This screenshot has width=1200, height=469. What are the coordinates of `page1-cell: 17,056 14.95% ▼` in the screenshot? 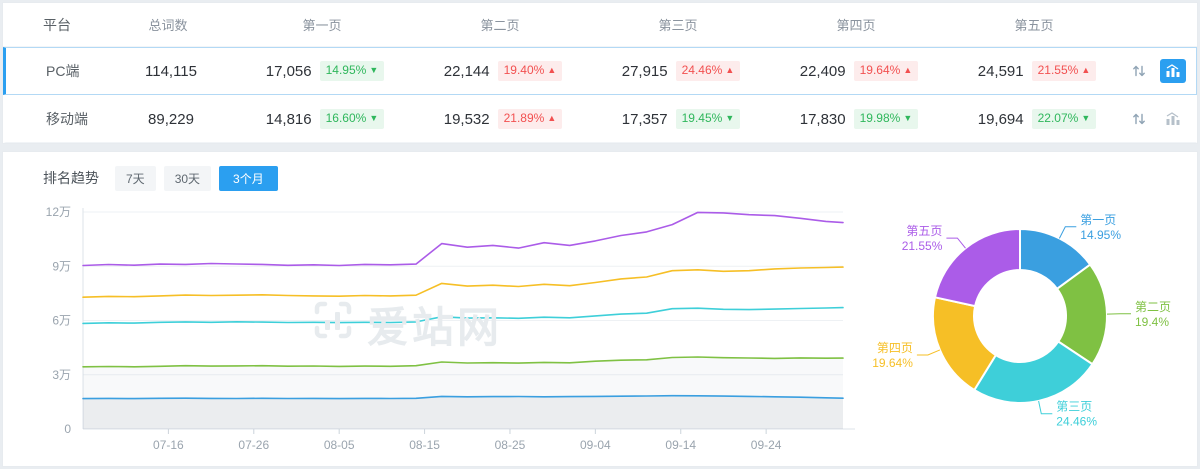 It's located at (325, 71).